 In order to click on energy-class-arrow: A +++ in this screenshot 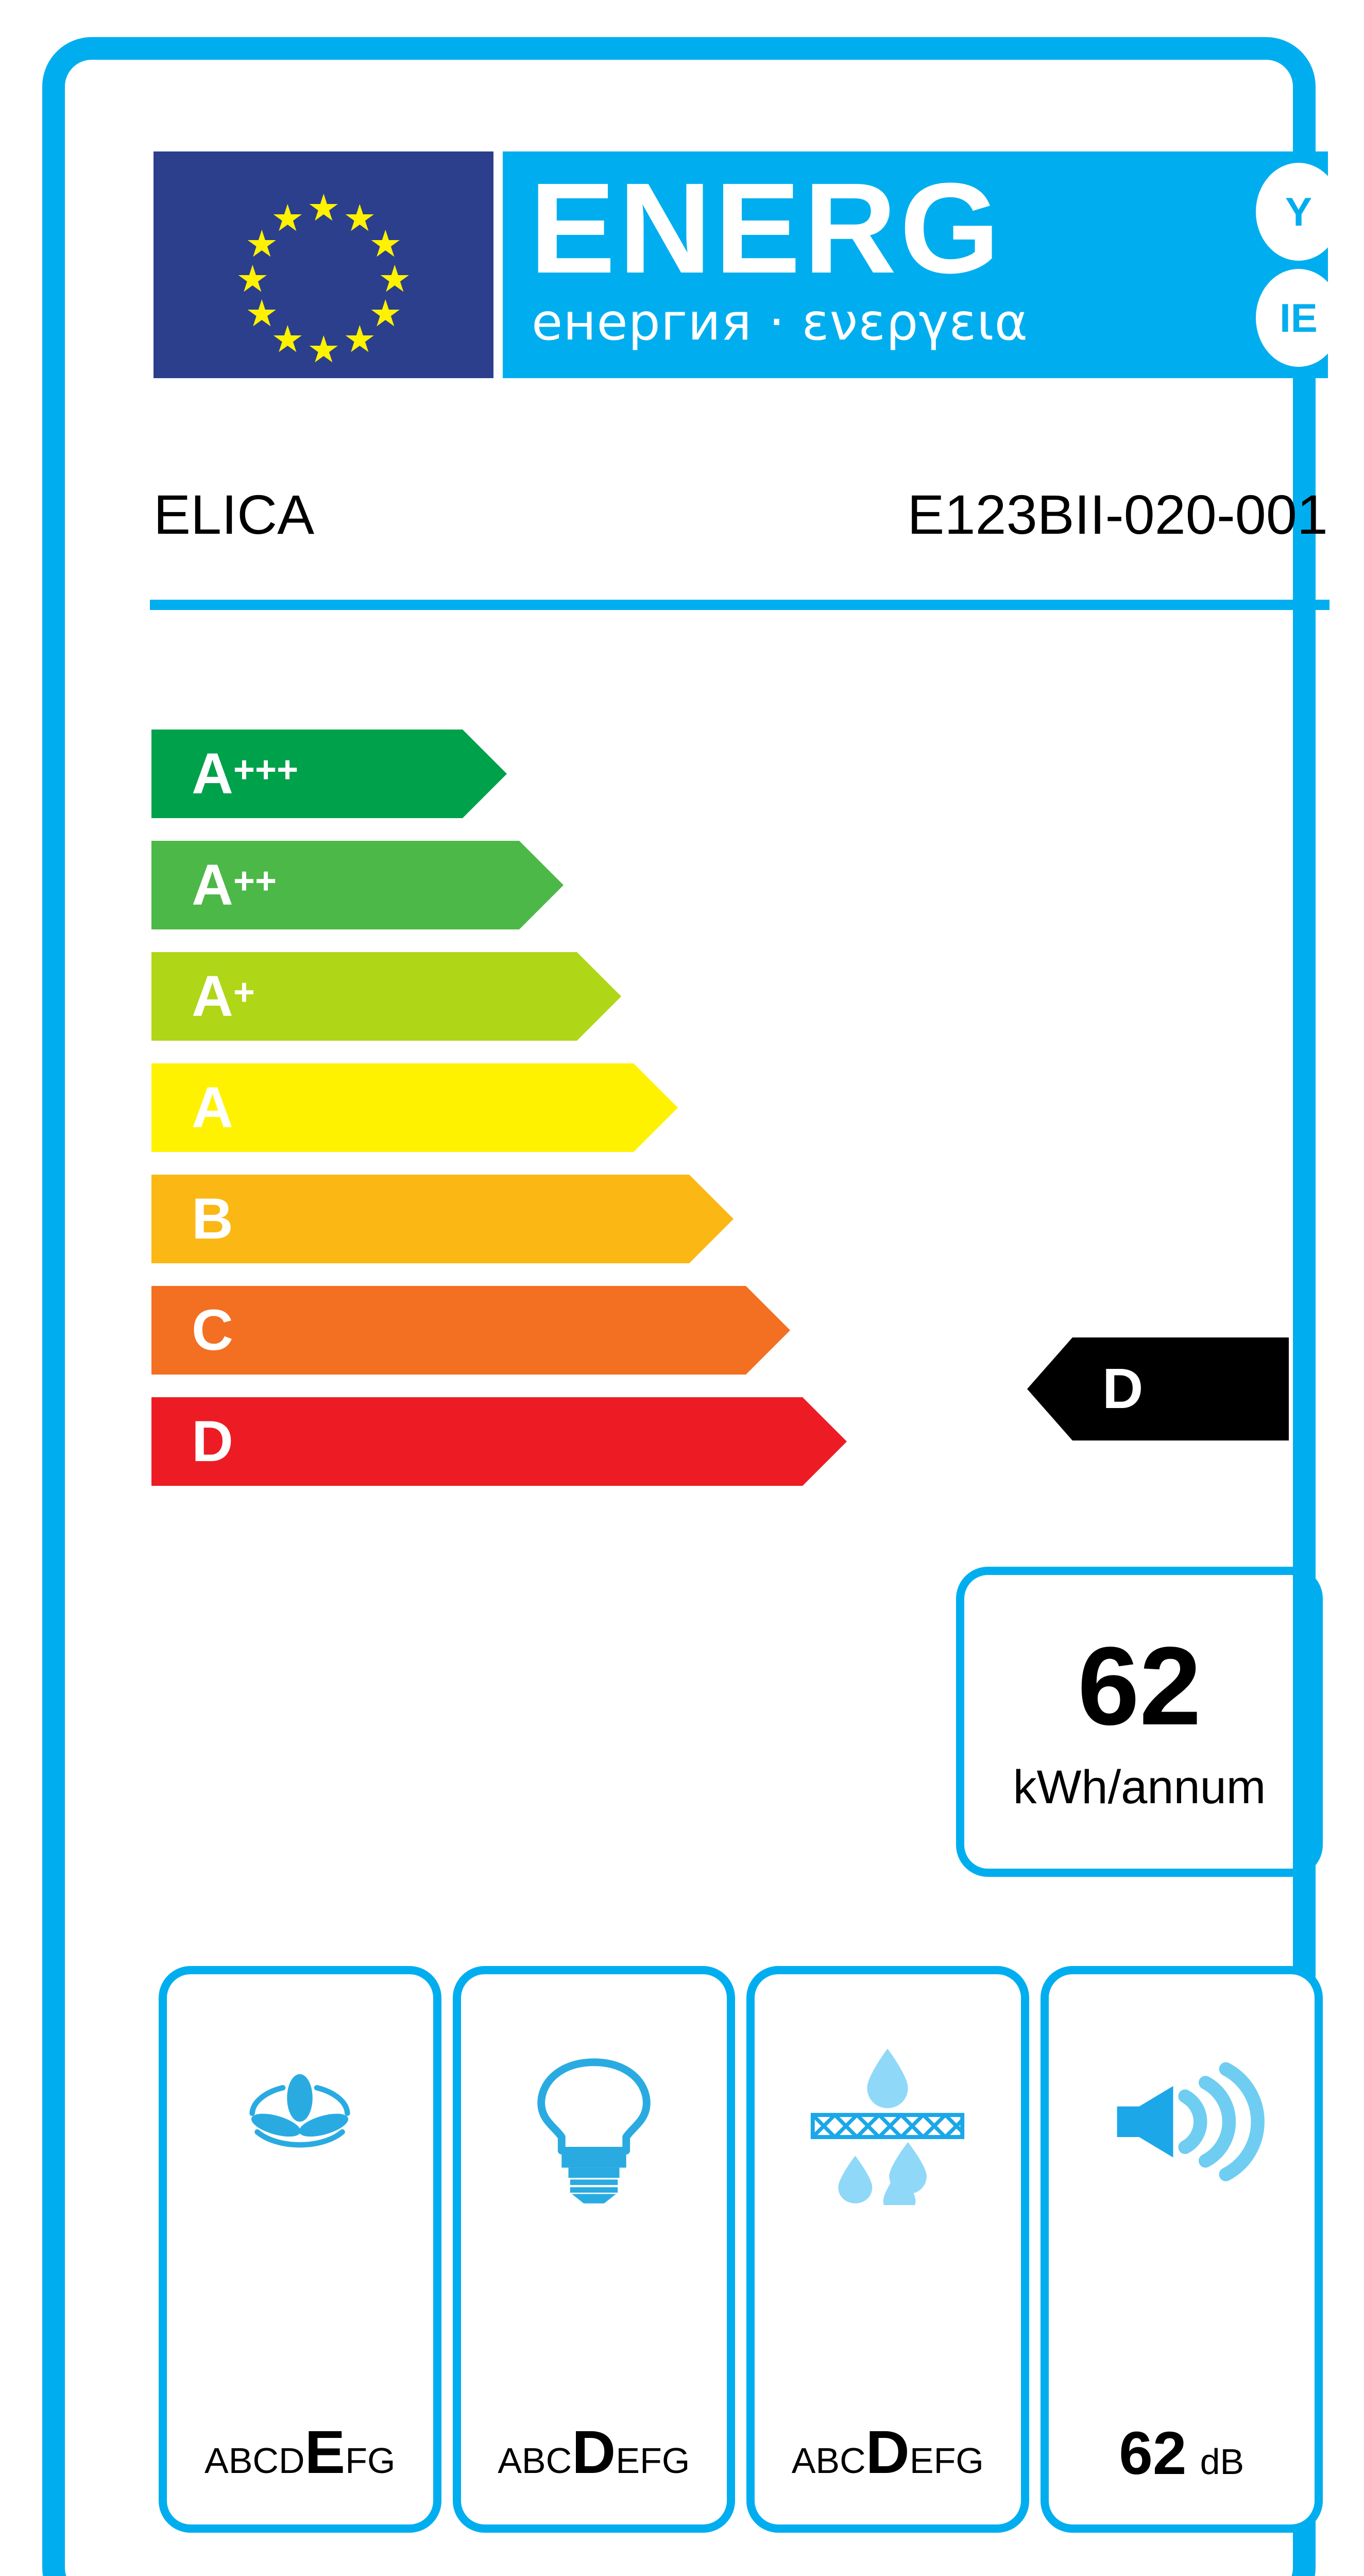, I will do `click(329, 774)`.